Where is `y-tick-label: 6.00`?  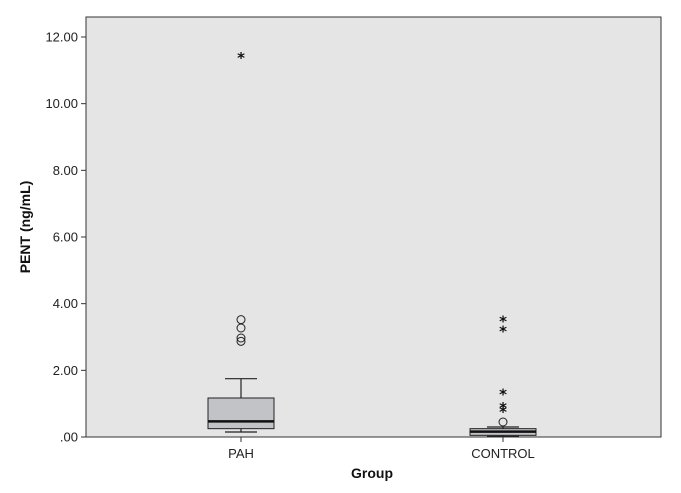 y-tick-label: 6.00 is located at coordinates (65, 237).